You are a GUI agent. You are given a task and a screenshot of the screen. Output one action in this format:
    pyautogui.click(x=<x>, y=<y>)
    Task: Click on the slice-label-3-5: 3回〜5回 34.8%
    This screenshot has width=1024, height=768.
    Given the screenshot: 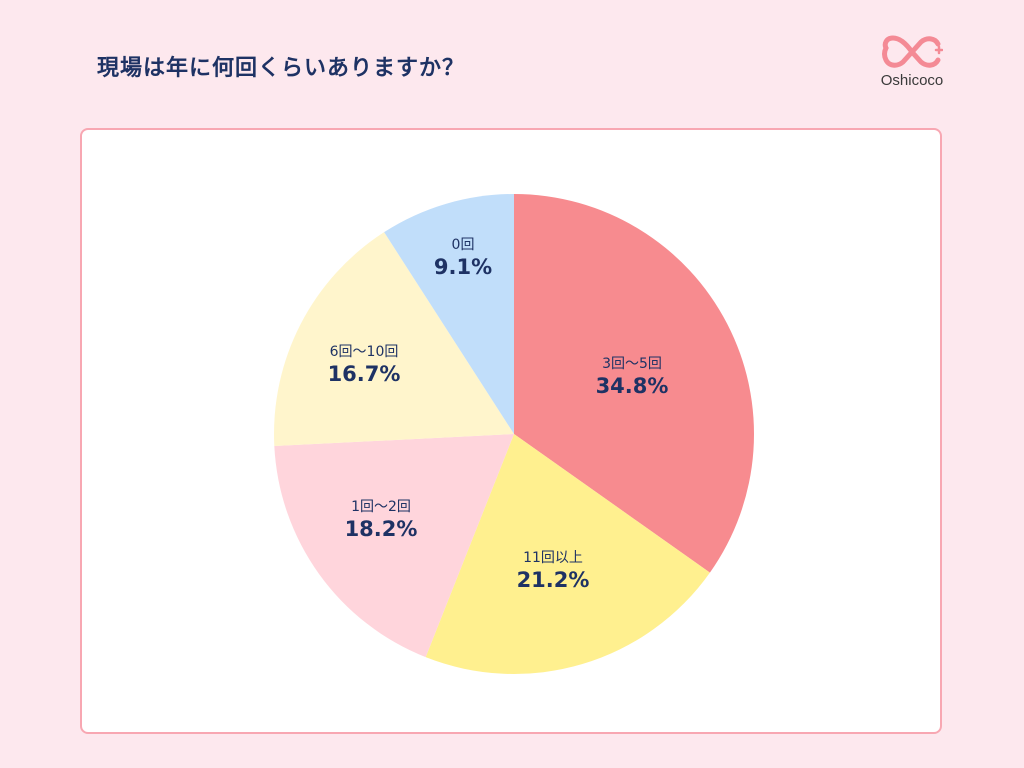 What is the action you would take?
    pyautogui.click(x=632, y=377)
    